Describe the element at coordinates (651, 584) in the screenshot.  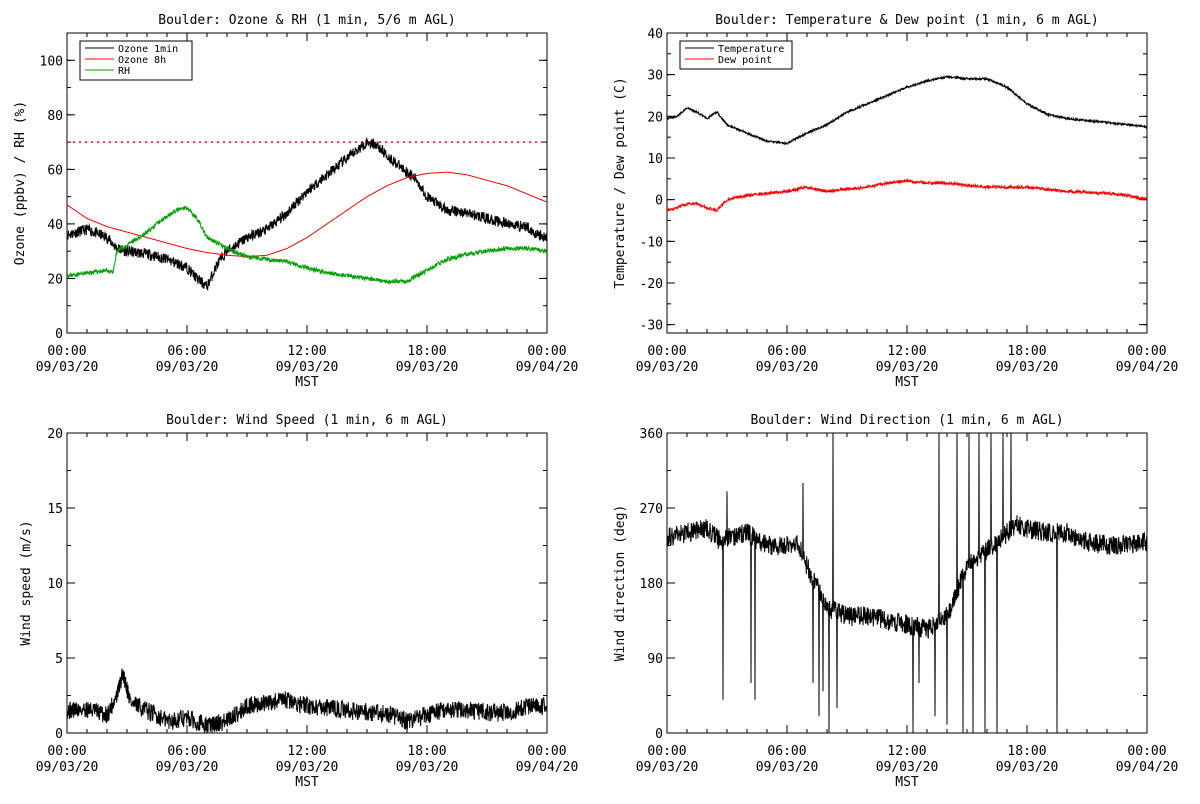
I see `y-tick-label: 180` at that location.